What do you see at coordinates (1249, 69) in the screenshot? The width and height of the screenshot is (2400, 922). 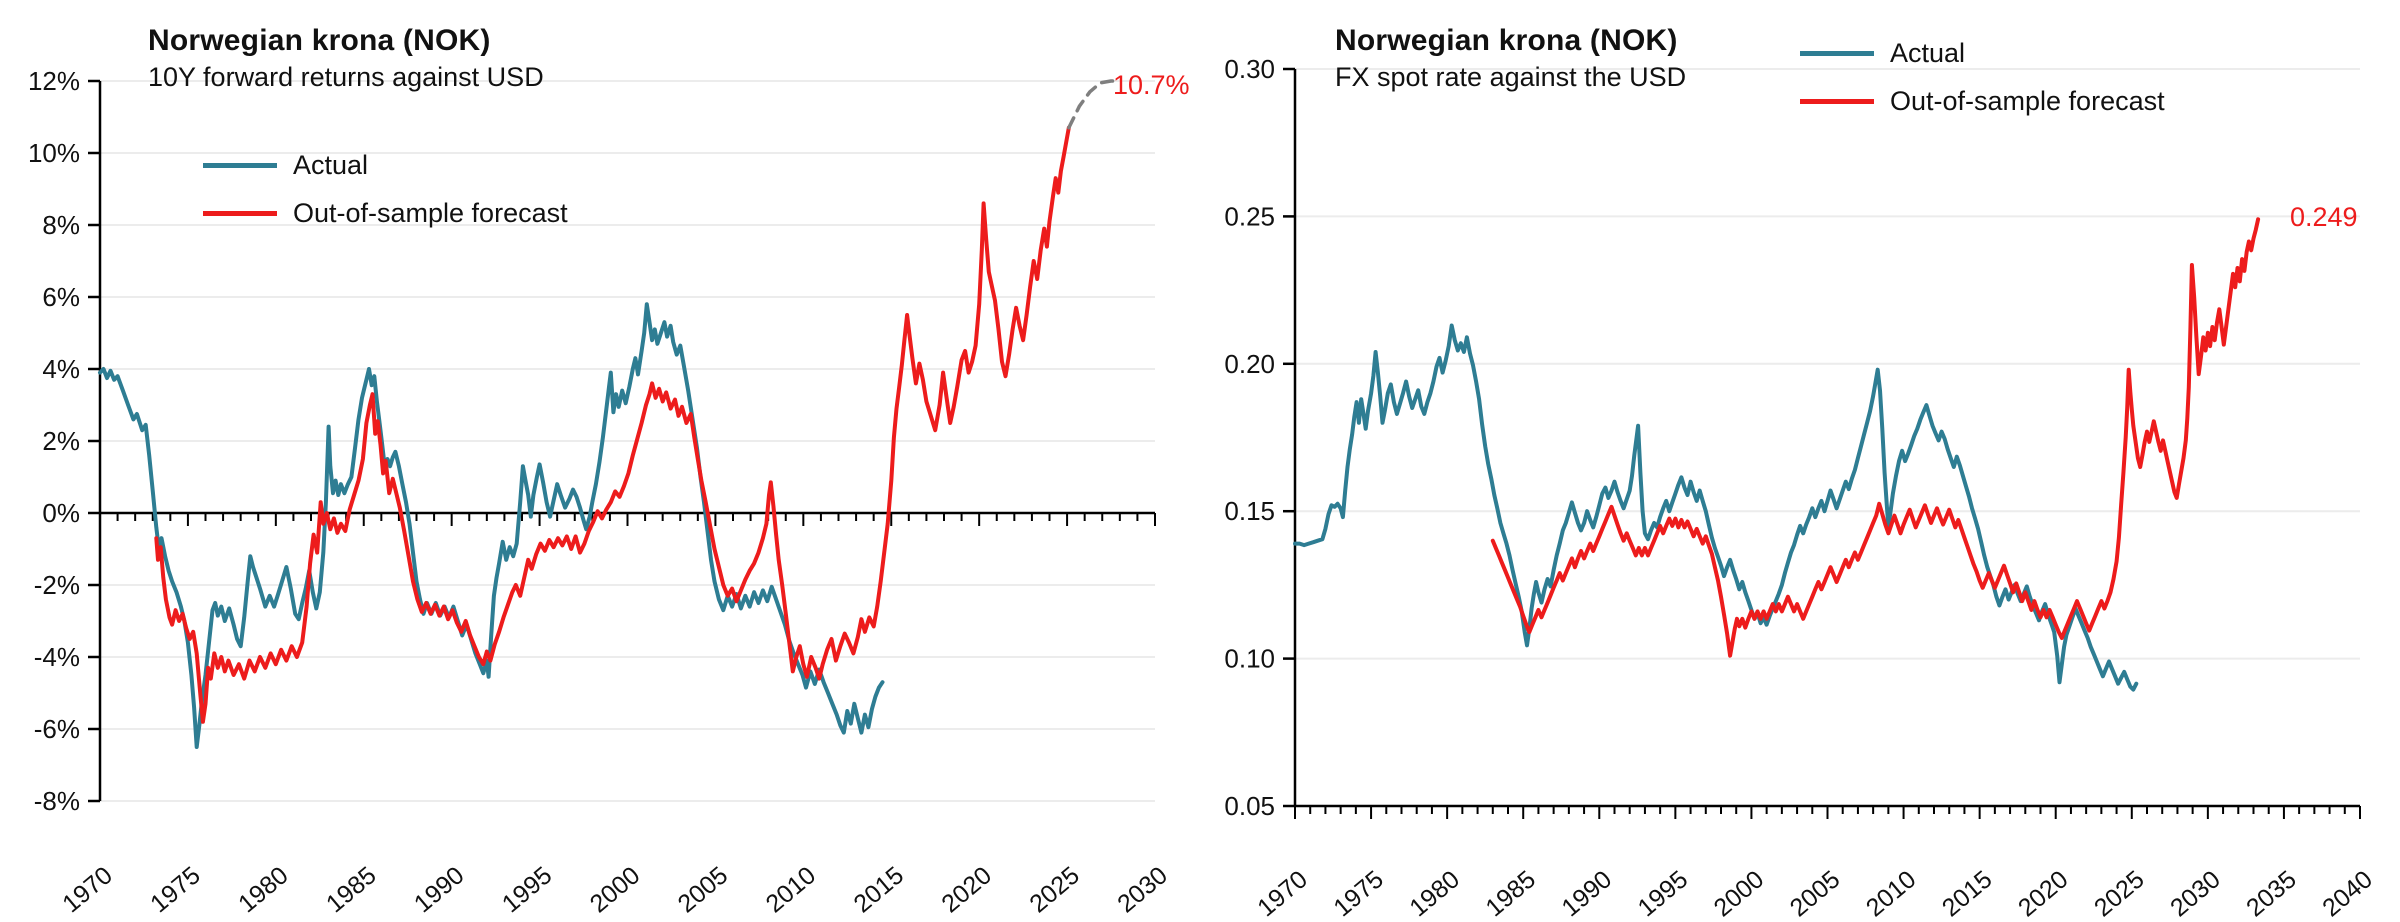 I see `y-axis-tick-label: 0.30` at bounding box center [1249, 69].